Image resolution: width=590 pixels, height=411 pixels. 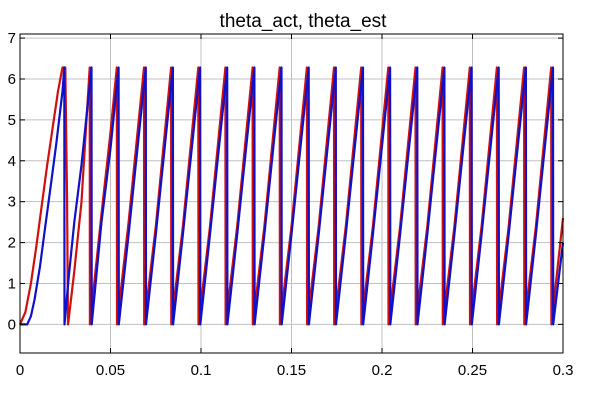 I want to click on x-tick-label: 0.15, so click(x=291, y=370).